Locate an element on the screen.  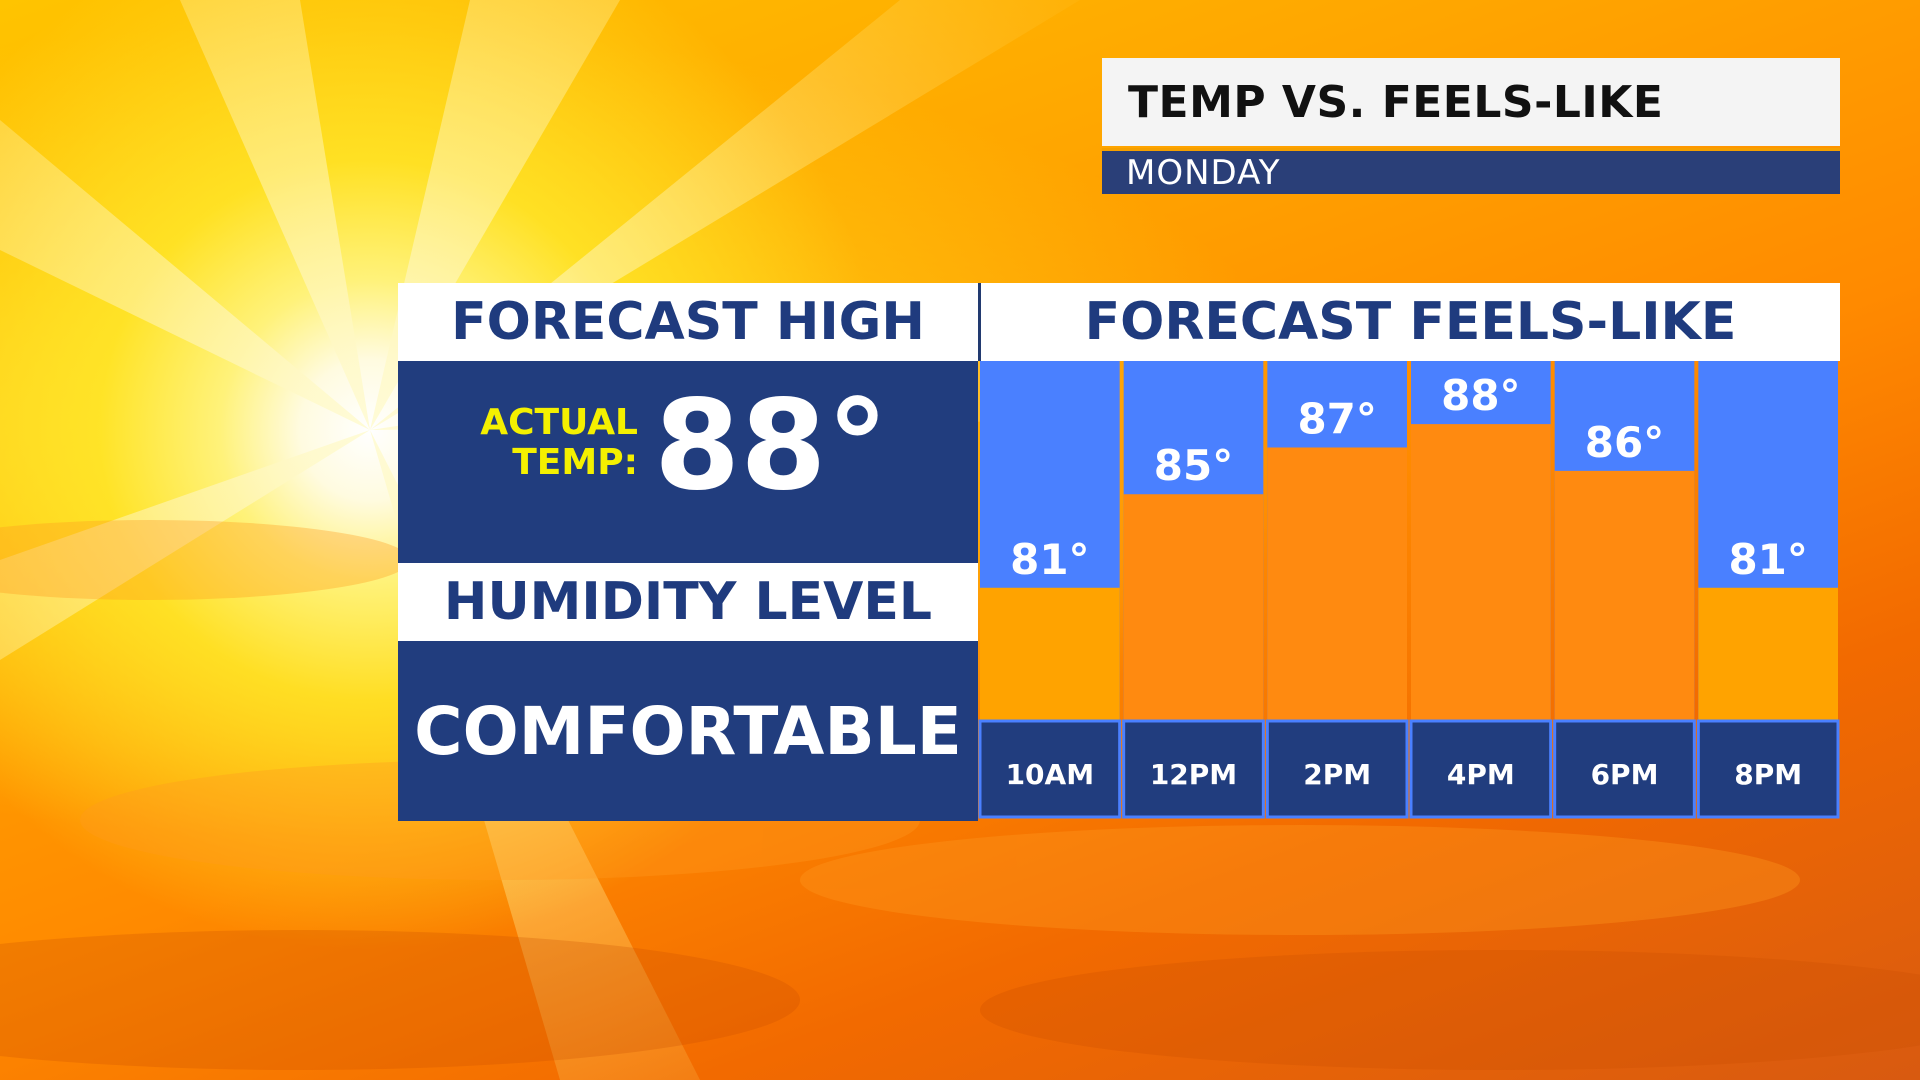
title-box: TEMP VS. FEELS-LIKE is located at coordinates (1471, 102).